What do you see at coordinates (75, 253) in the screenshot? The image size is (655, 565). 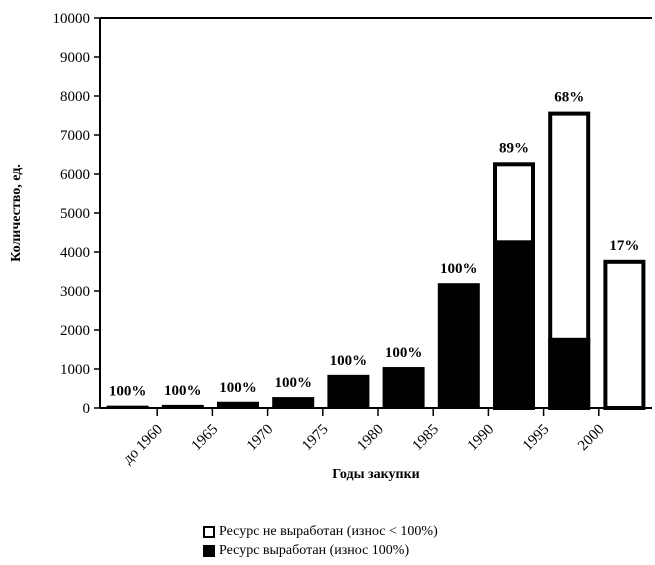 I see `y-tick-label: 4000` at bounding box center [75, 253].